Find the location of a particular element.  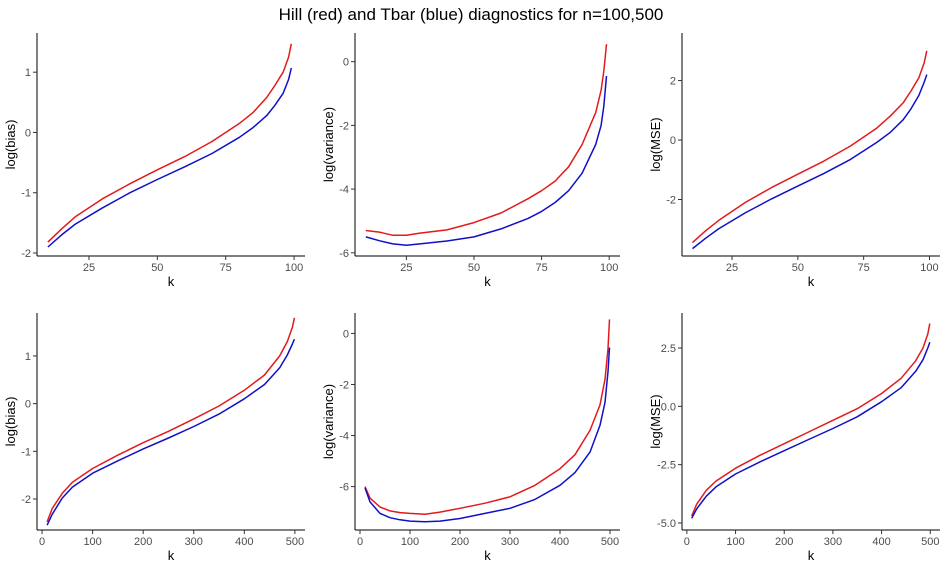

panel-3: 25 50 75 100 -2 0 2 k log(MSE) is located at coordinates (794, 161).